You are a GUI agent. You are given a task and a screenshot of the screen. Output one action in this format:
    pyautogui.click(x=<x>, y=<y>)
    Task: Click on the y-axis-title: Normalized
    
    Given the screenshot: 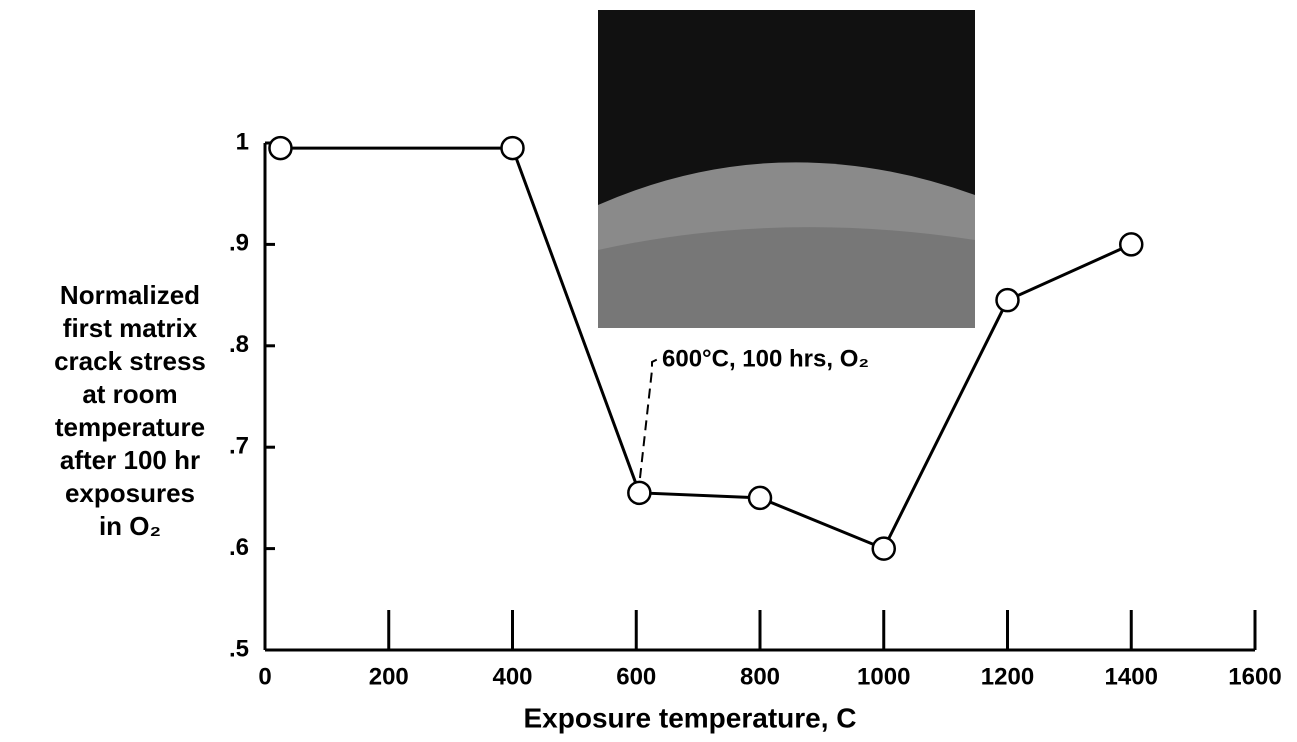 What is the action you would take?
    pyautogui.click(x=130, y=295)
    